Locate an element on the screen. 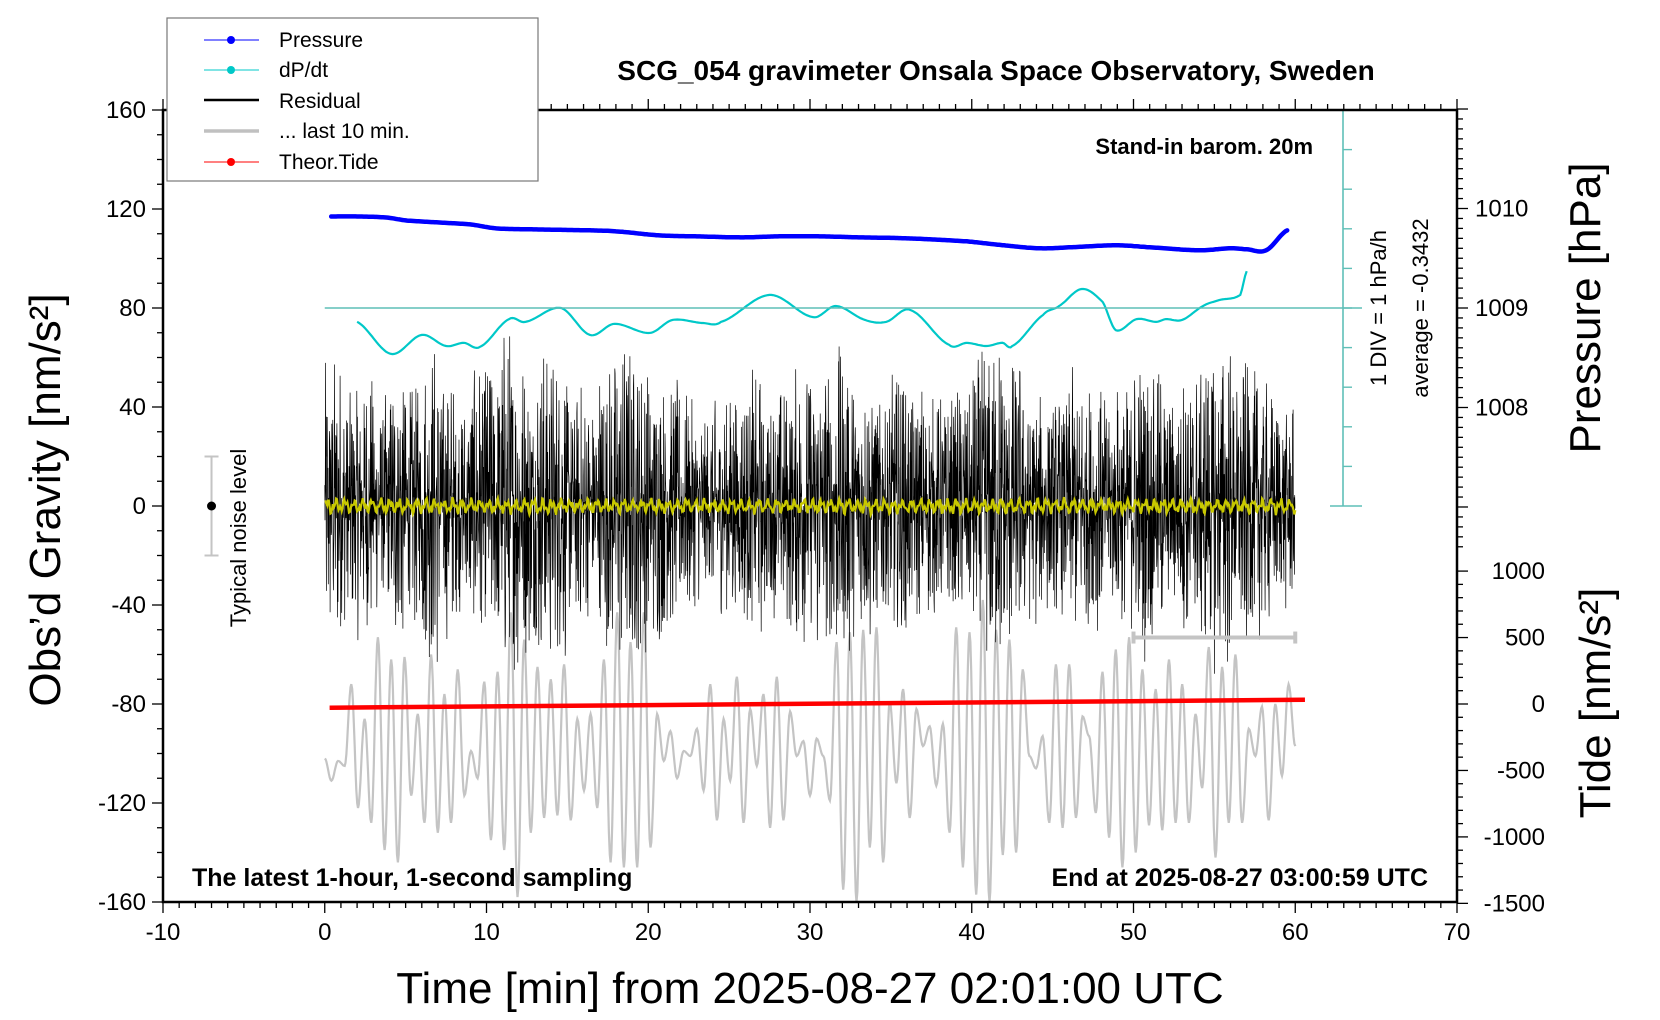 The image size is (1660, 1020). legend-marker-tide is located at coordinates (231, 162).